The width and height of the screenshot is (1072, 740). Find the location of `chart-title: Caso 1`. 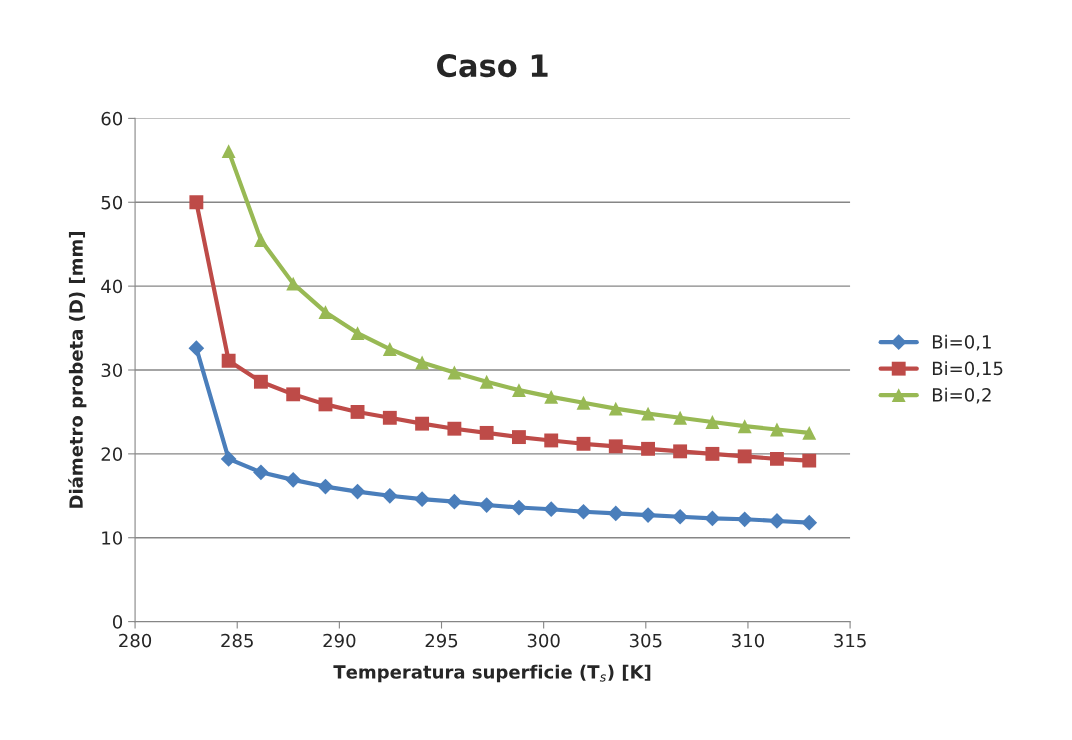

chart-title: Caso 1 is located at coordinates (492, 66).